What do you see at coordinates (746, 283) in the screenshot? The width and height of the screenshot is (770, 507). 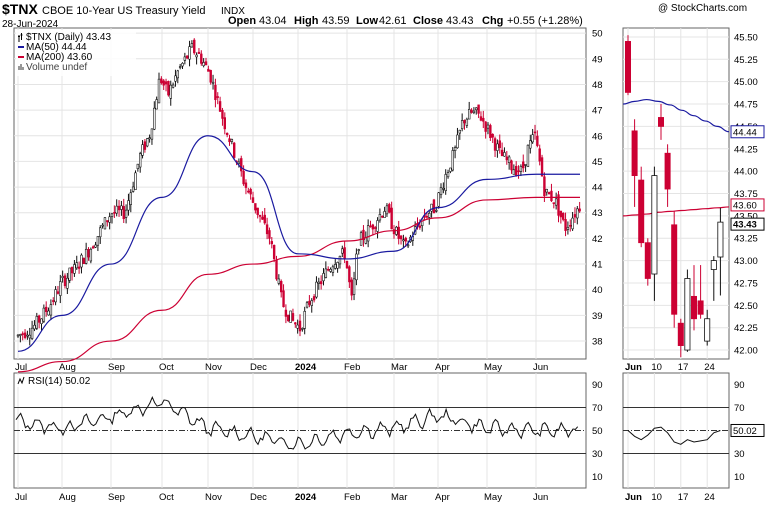 I see `detail-y-tick: 42.75` at bounding box center [746, 283].